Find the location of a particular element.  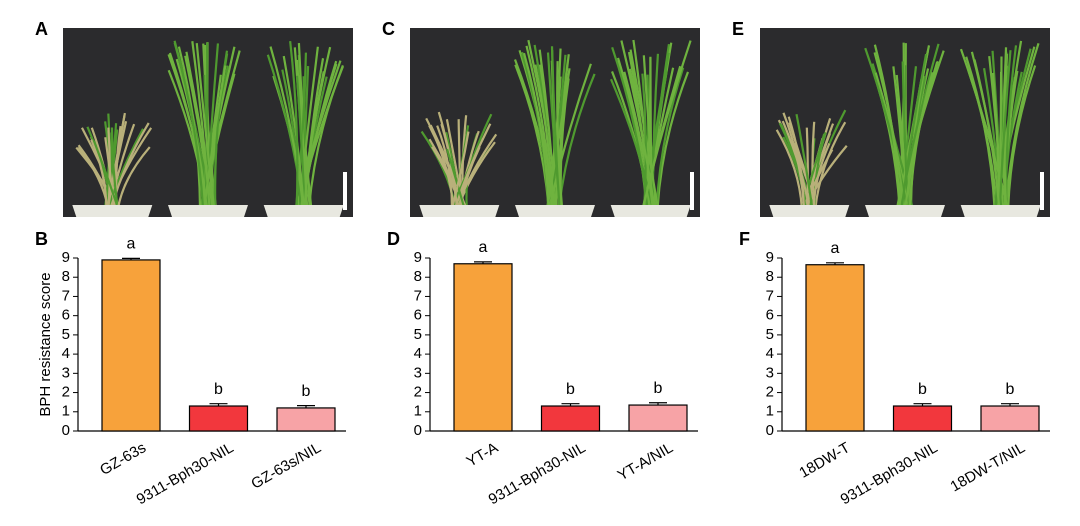

y-axis-label: BPH resistance score is located at coordinates (45, 344).